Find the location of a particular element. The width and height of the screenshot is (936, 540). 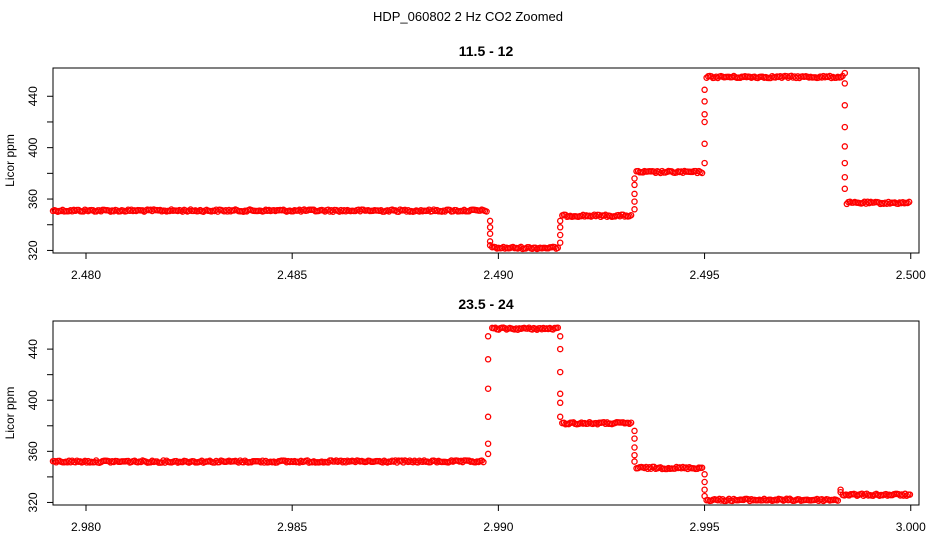

x-tick-label: 2.980 is located at coordinates (86, 527).